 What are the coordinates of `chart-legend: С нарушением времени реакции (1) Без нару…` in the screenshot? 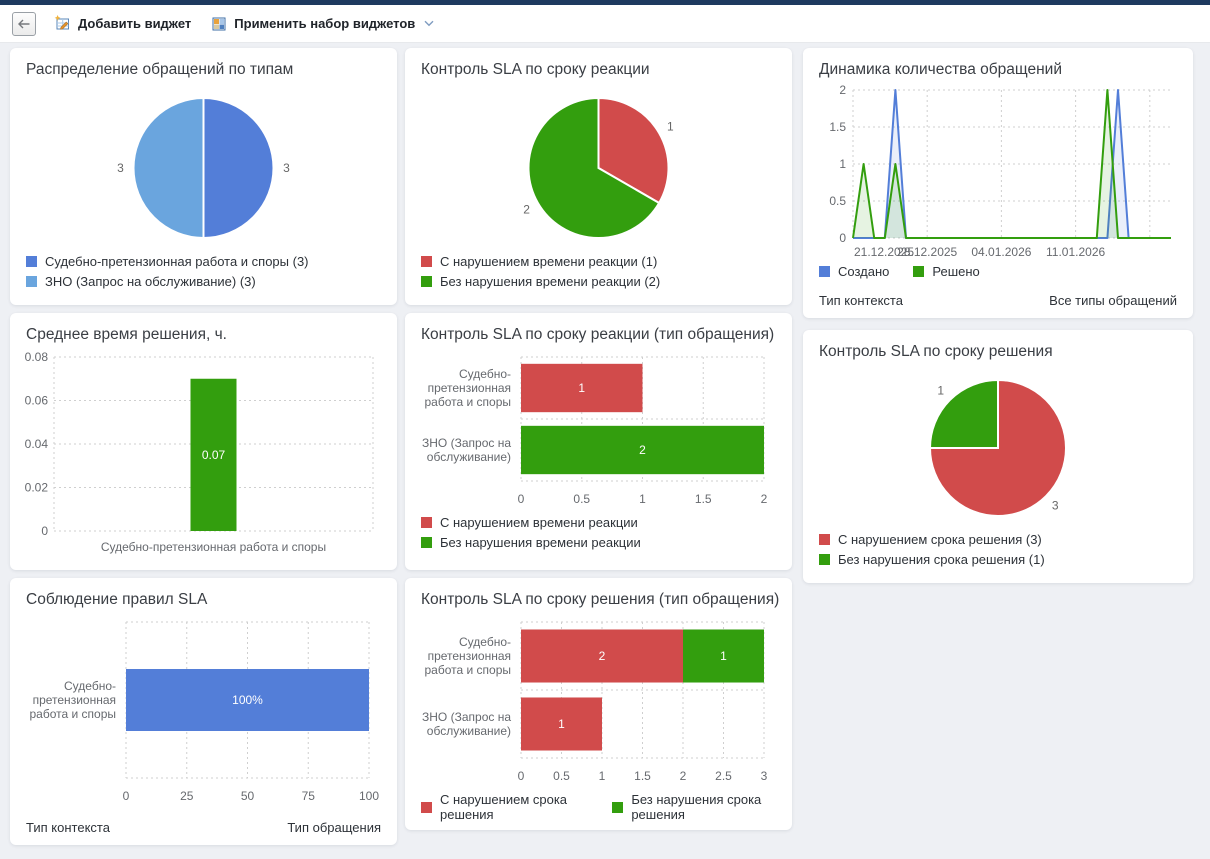 It's located at (599, 271).